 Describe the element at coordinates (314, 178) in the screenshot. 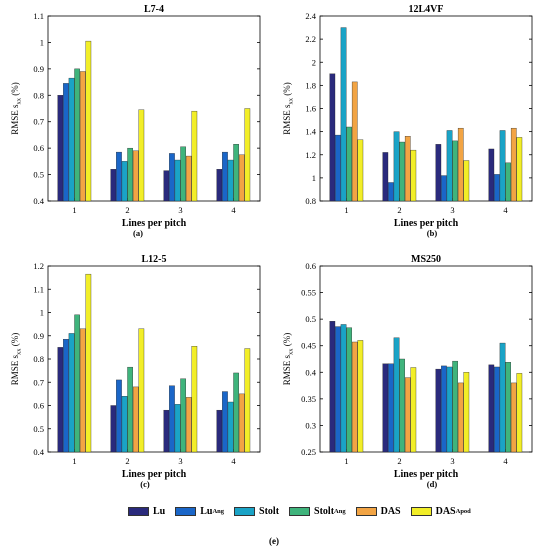

I see `y-tick-label: 1` at that location.